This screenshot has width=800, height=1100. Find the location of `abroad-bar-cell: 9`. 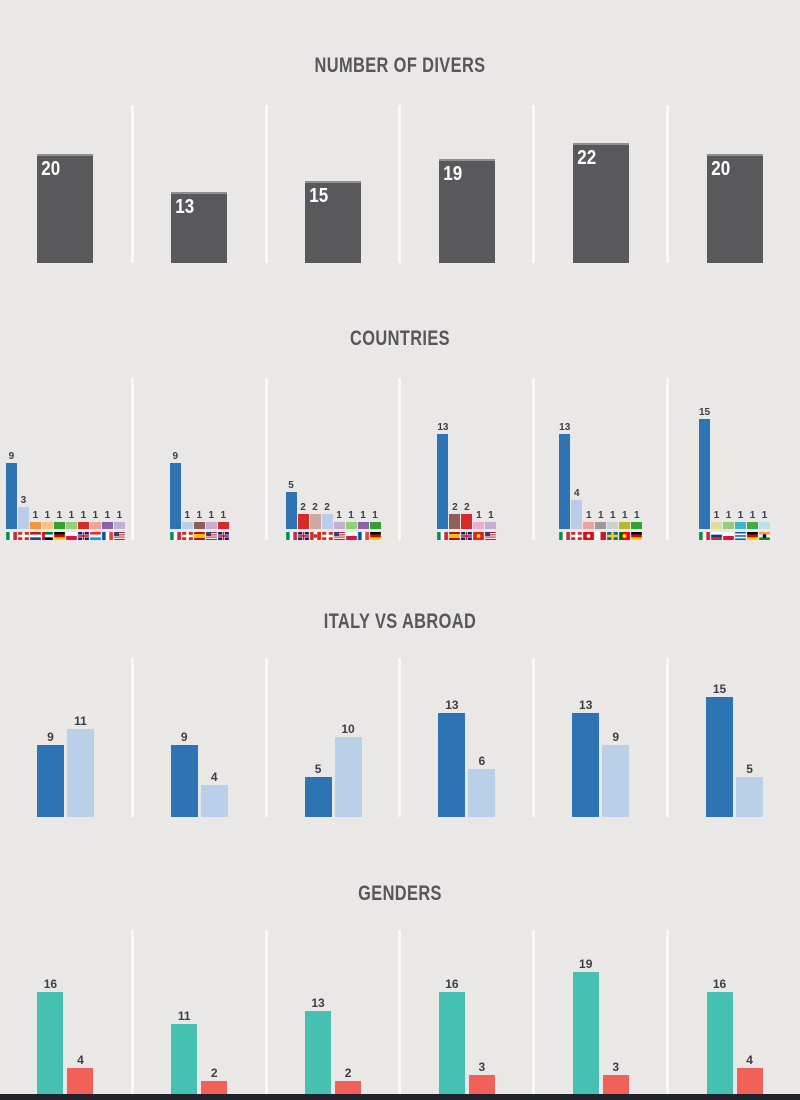

abroad-bar-cell: 9 is located at coordinates (616, 773).